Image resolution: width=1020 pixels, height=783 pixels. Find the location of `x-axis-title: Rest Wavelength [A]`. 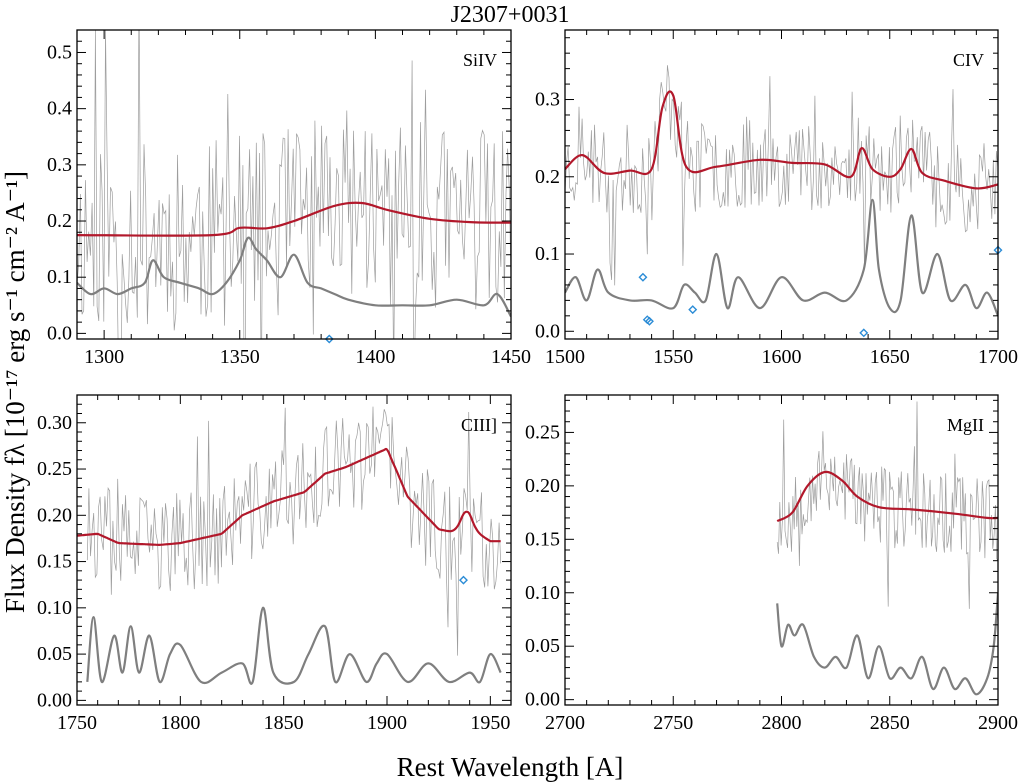

x-axis-title: Rest Wavelength [A] is located at coordinates (510, 767).